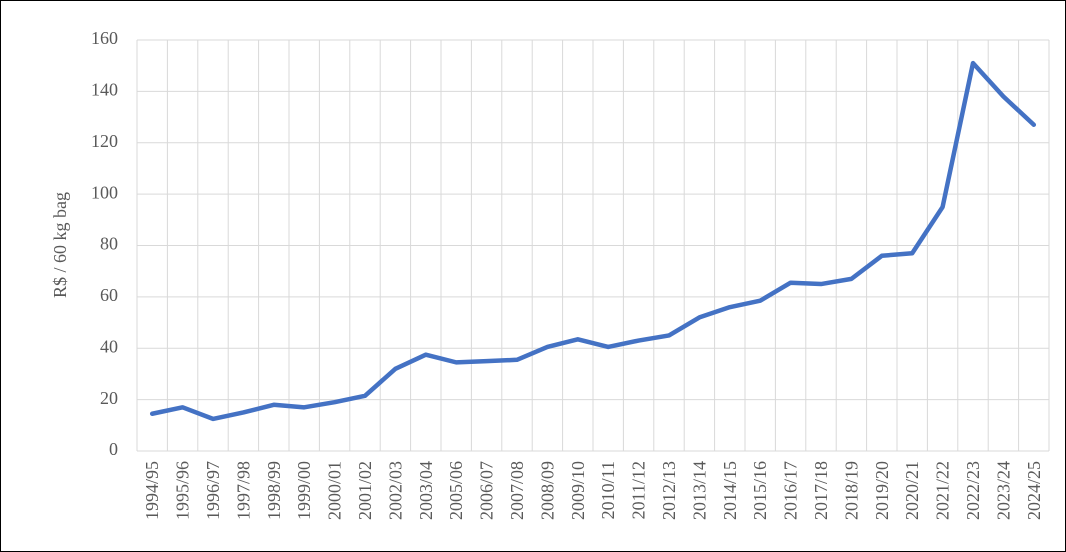 The height and width of the screenshot is (552, 1066). Describe the element at coordinates (274, 490) in the screenshot. I see `x-tick-label: 1998/99` at that location.